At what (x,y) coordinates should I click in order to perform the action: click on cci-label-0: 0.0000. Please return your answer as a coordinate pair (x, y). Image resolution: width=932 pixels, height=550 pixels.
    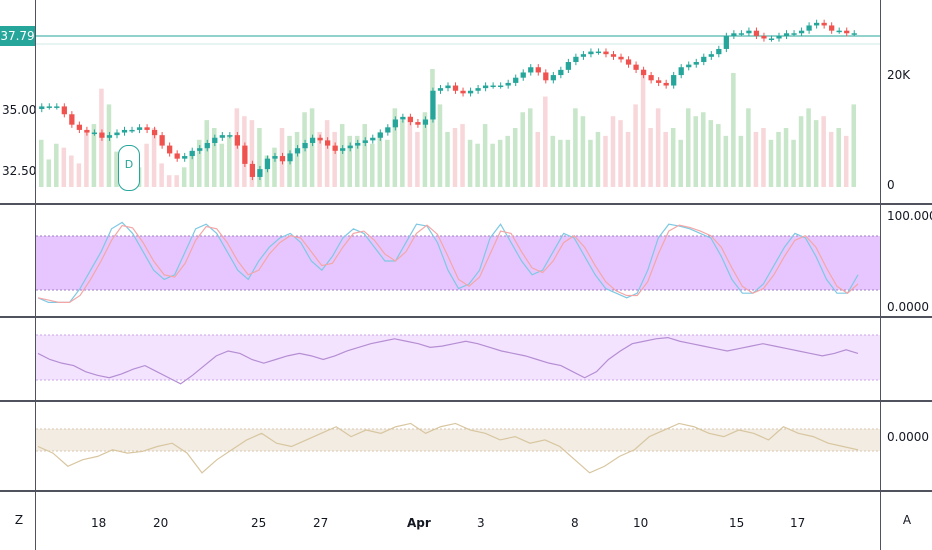
    Looking at the image, I should click on (908, 437).